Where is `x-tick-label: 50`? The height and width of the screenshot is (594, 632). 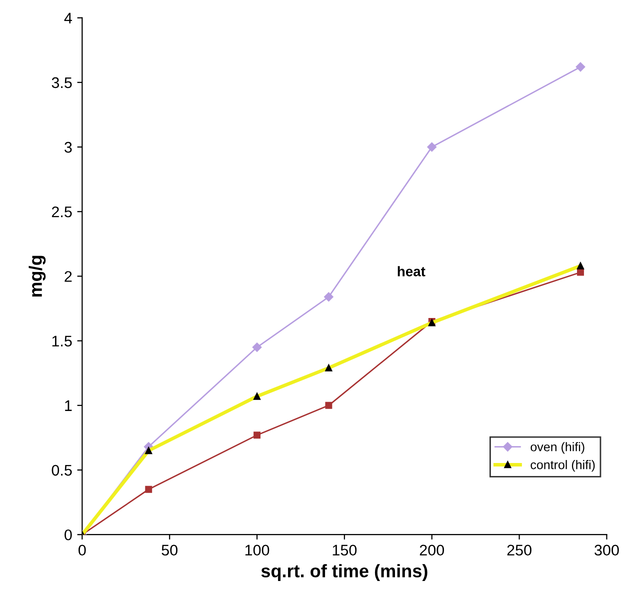
x-tick-label: 50 is located at coordinates (170, 550).